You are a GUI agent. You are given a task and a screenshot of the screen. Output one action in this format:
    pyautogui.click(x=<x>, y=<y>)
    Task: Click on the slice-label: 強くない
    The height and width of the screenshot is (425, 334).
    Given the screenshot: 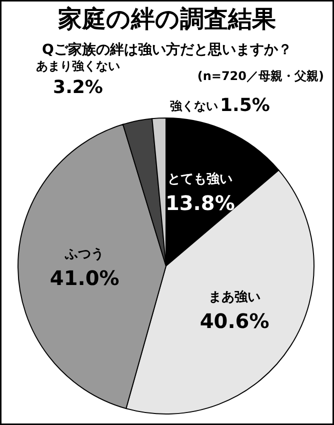 What is the action you would take?
    pyautogui.click(x=194, y=106)
    